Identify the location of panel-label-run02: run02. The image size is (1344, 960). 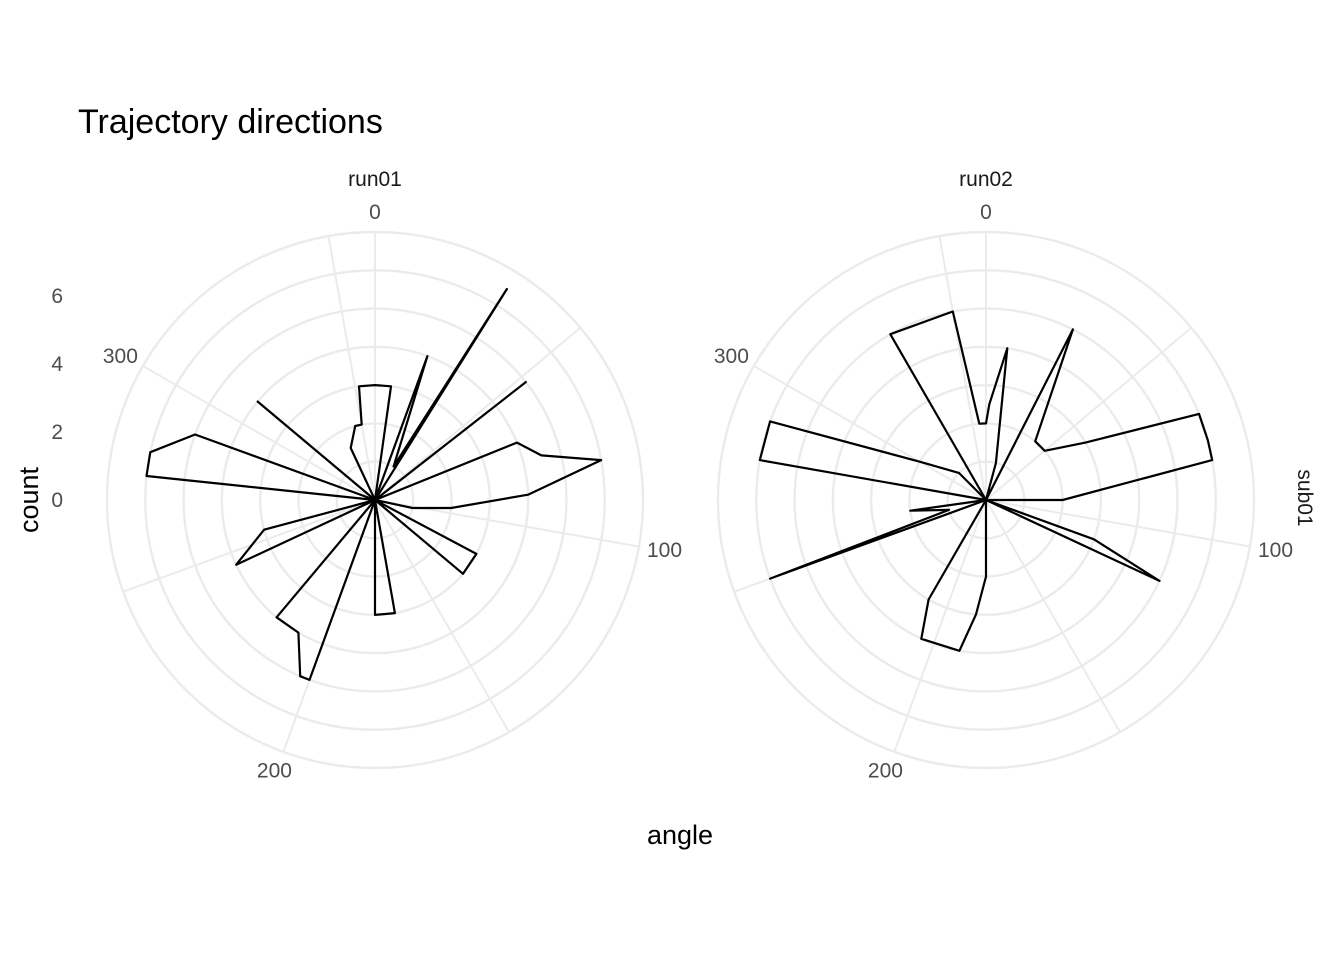
(986, 179).